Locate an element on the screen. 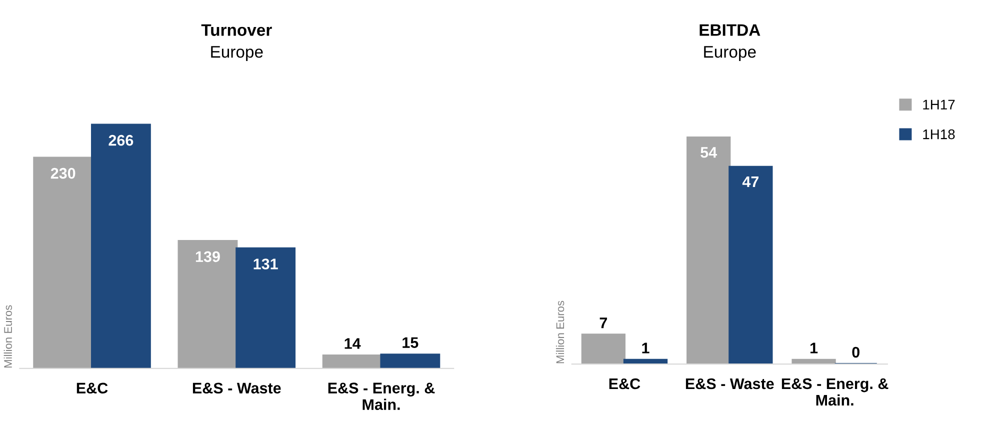 Image resolution: width=986 pixels, height=436 pixels. chart-title: EBITDA is located at coordinates (730, 30).